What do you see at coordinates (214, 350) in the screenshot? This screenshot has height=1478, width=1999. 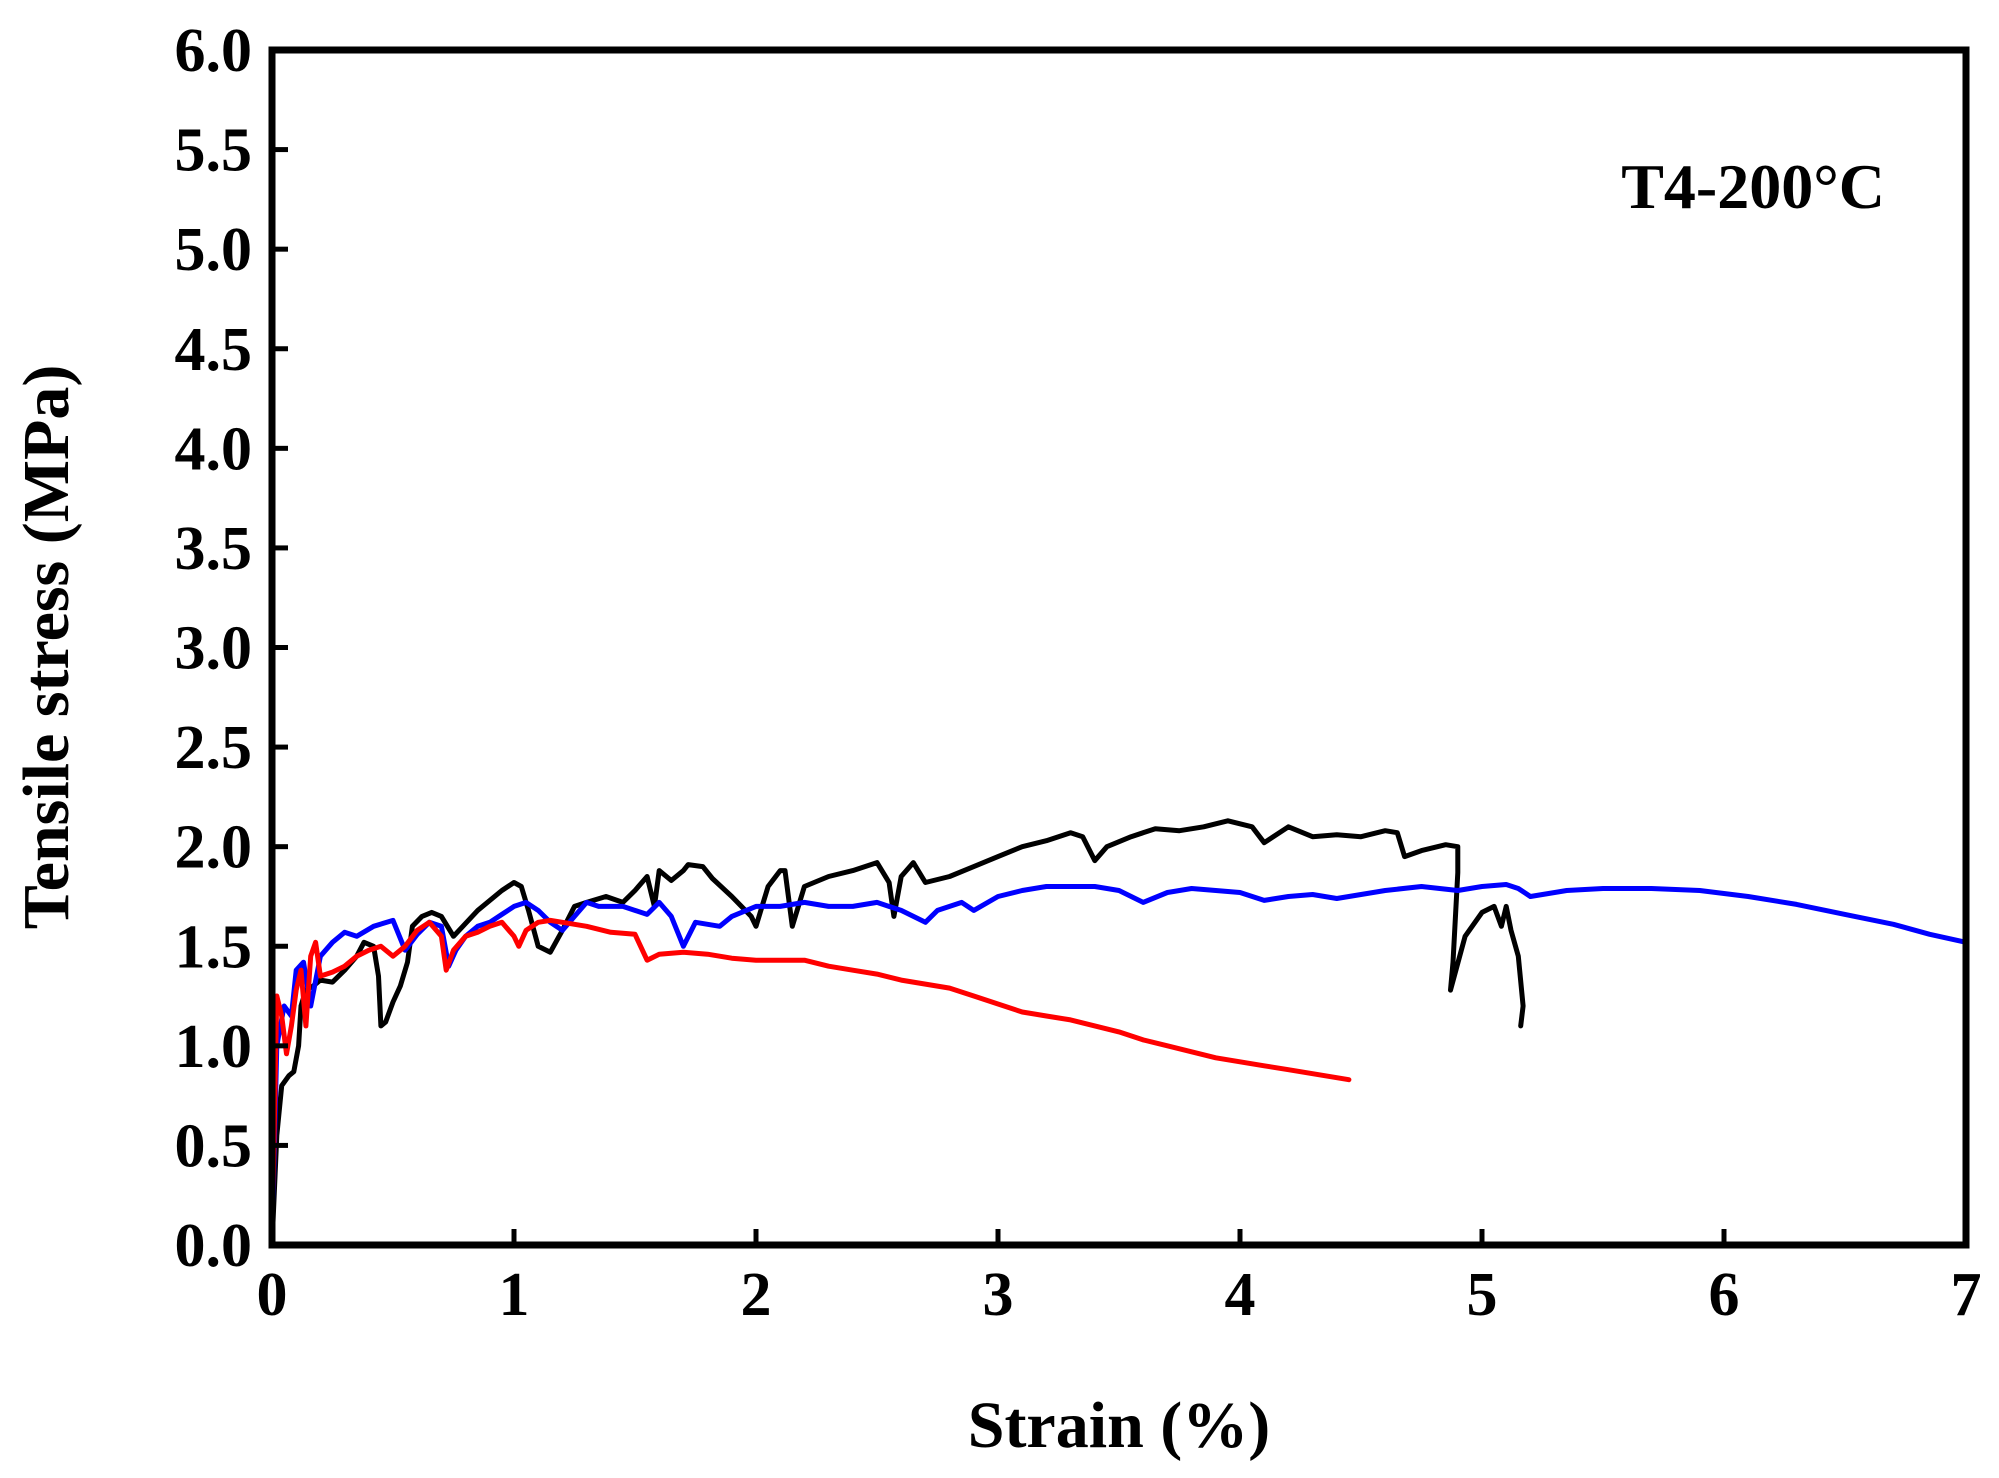 I see `y-tick-label-9: 4.5` at bounding box center [214, 350].